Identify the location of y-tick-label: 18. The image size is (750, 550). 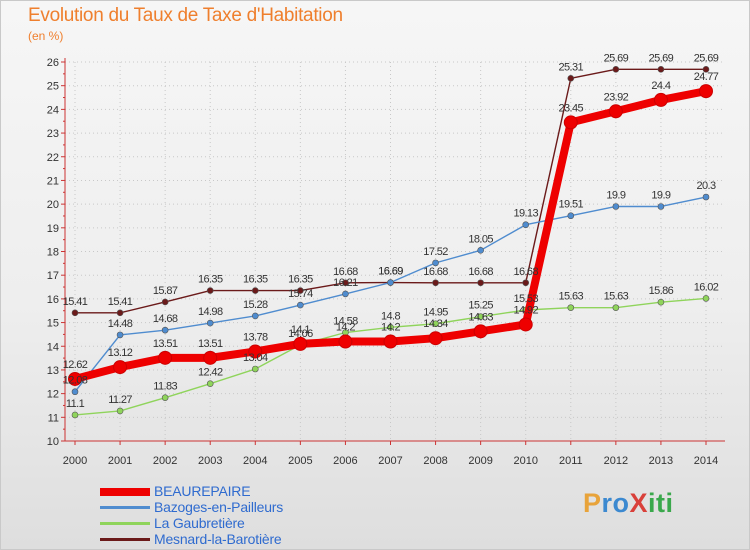
(53, 253).